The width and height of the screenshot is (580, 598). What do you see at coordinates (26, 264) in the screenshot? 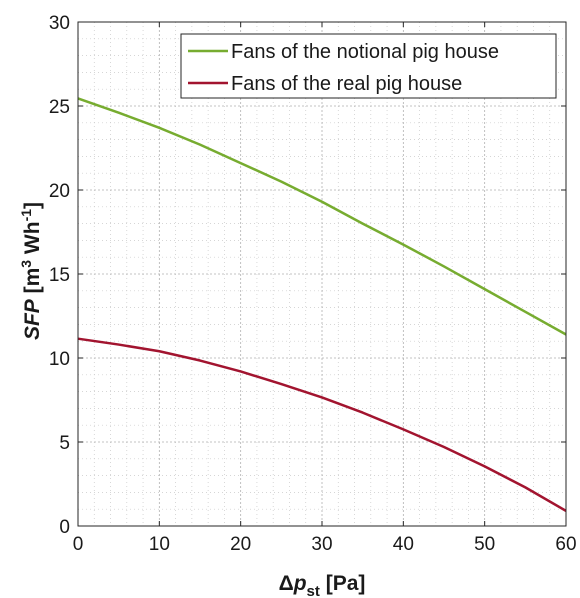
I see `y-label-sup3: 3` at bounding box center [26, 264].